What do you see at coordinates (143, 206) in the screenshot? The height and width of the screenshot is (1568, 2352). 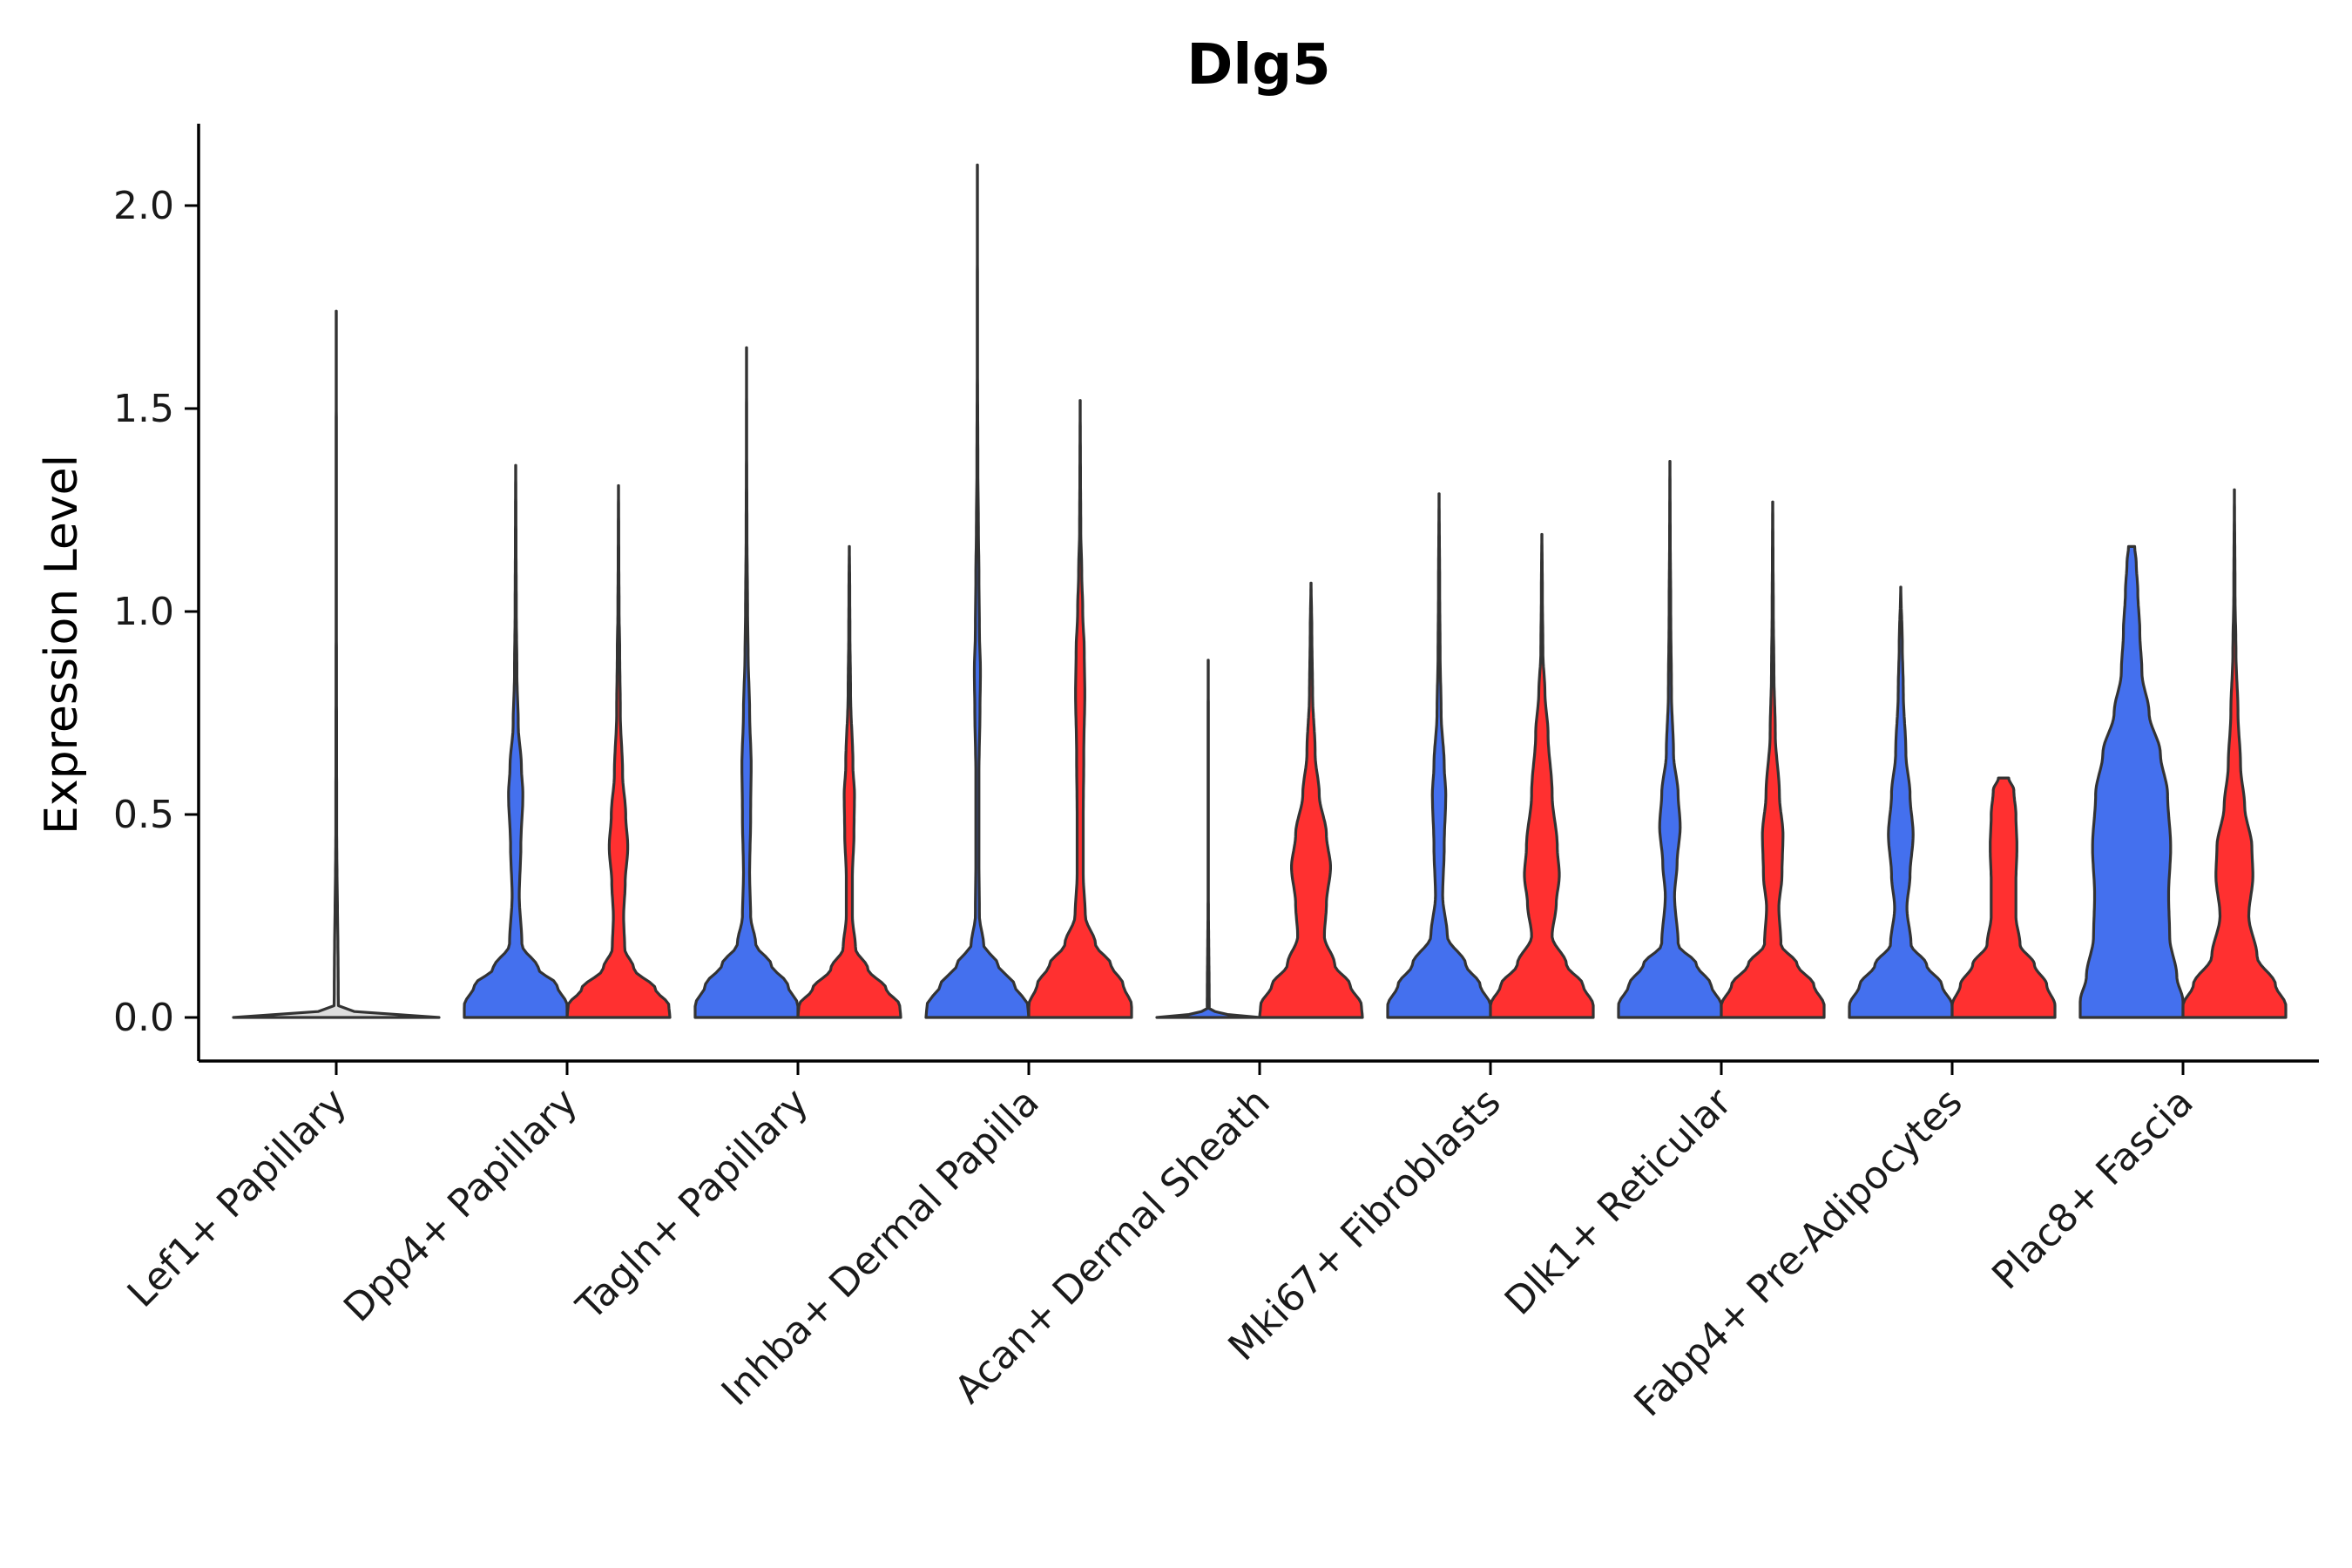 I see `y-tick-label: 2.0` at bounding box center [143, 206].